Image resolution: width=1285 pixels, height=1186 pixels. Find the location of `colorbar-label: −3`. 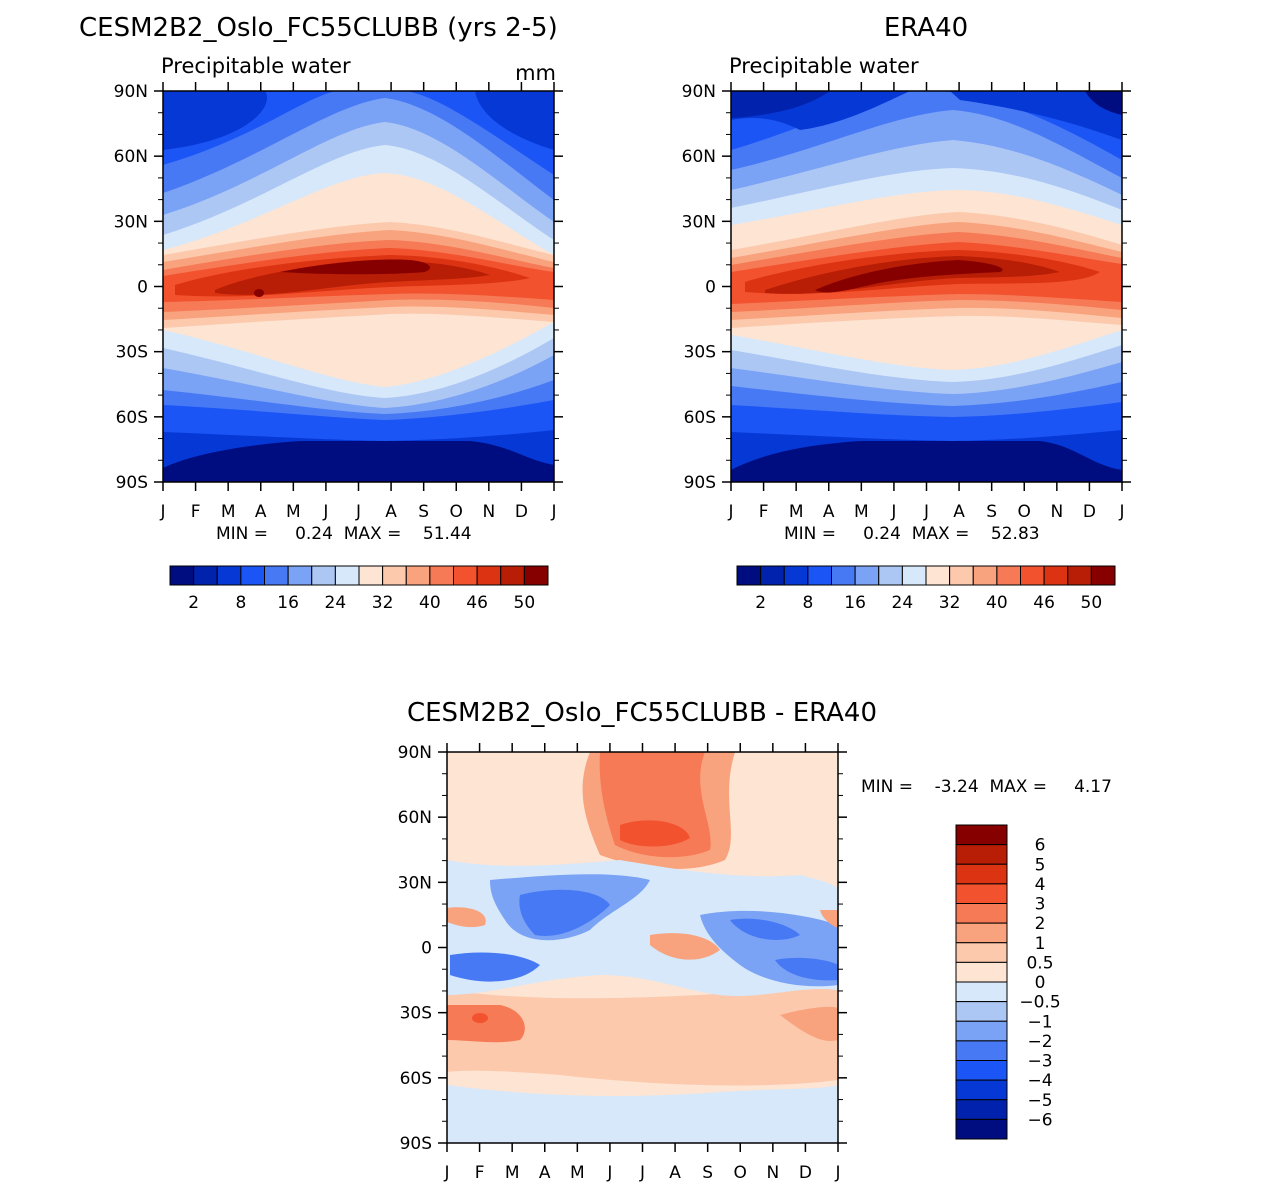

colorbar-label: −3 is located at coordinates (1039, 1062).